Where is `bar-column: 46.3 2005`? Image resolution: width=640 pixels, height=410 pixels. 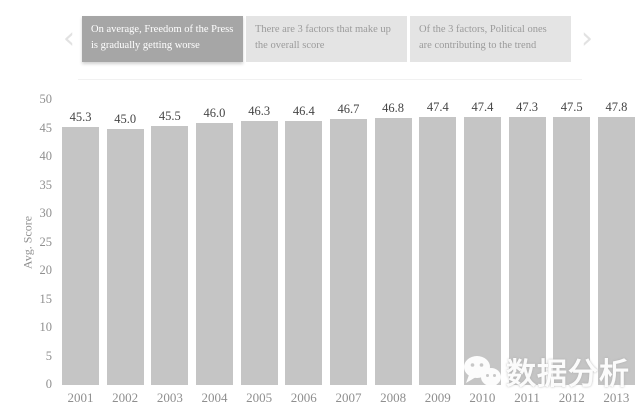
bar-column: 46.3 2005 is located at coordinates (259, 252).